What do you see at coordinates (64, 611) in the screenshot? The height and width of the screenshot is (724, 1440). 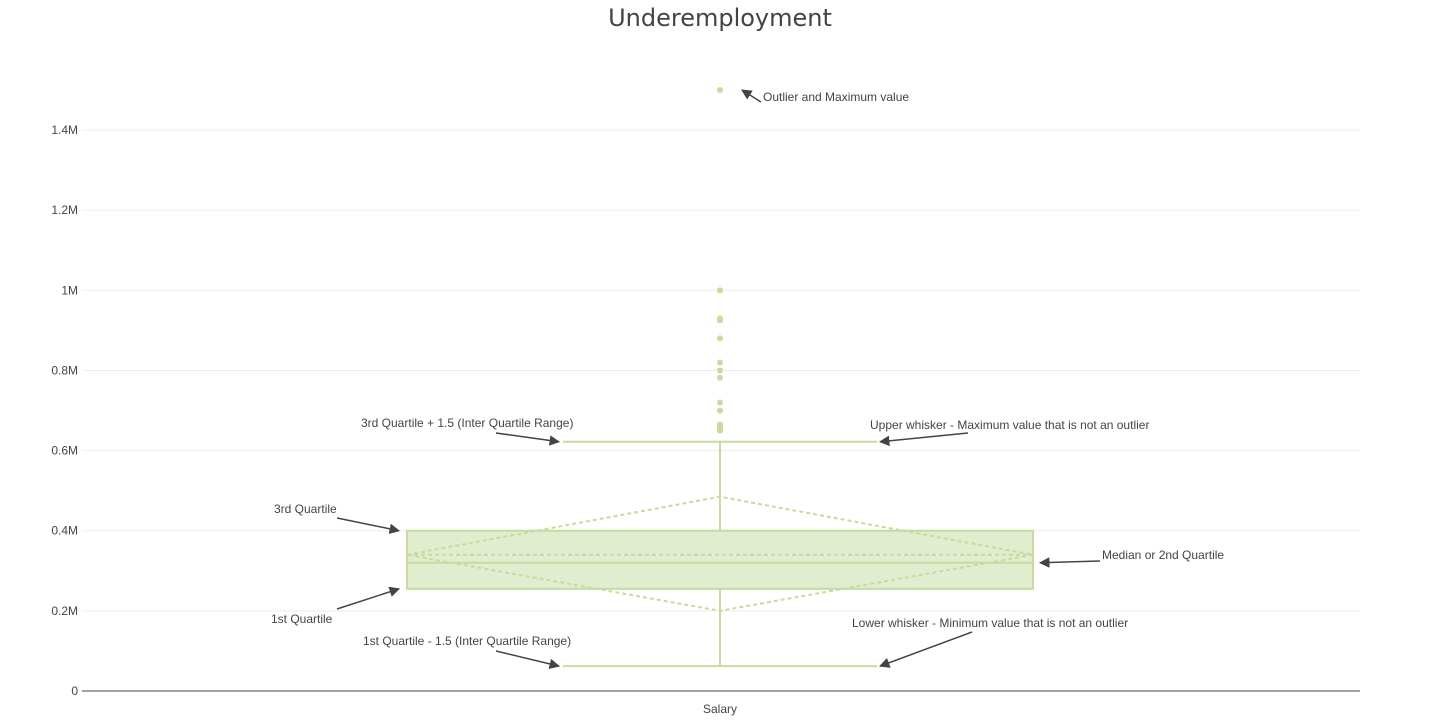 I see `y-tick-label: 0.2M` at bounding box center [64, 611].